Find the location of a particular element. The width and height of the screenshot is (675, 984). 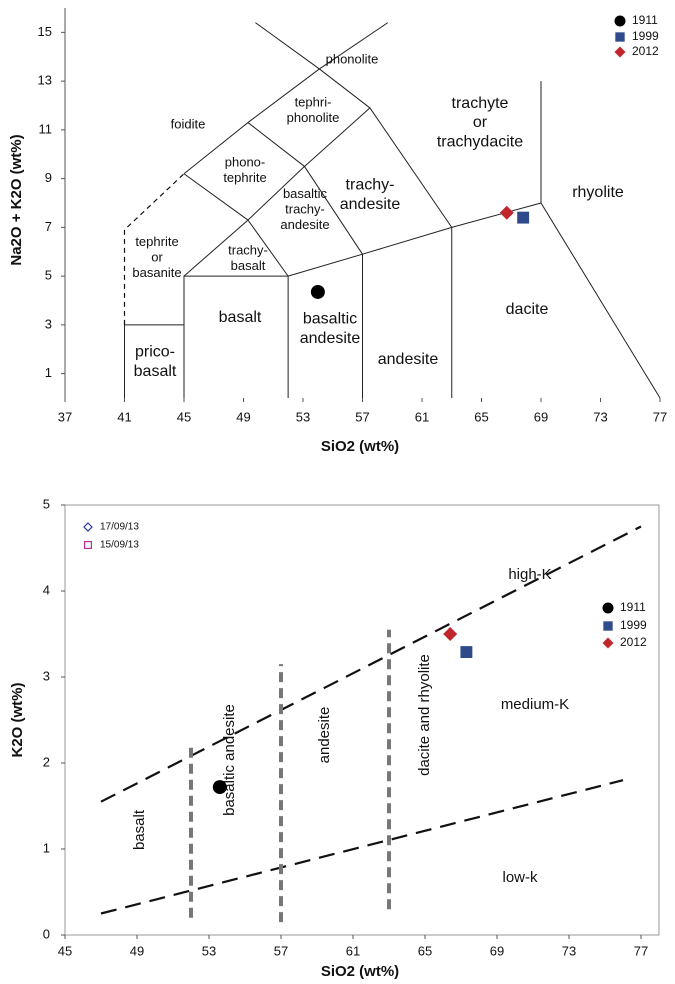

y-tick-label: 7 is located at coordinates (48, 226).